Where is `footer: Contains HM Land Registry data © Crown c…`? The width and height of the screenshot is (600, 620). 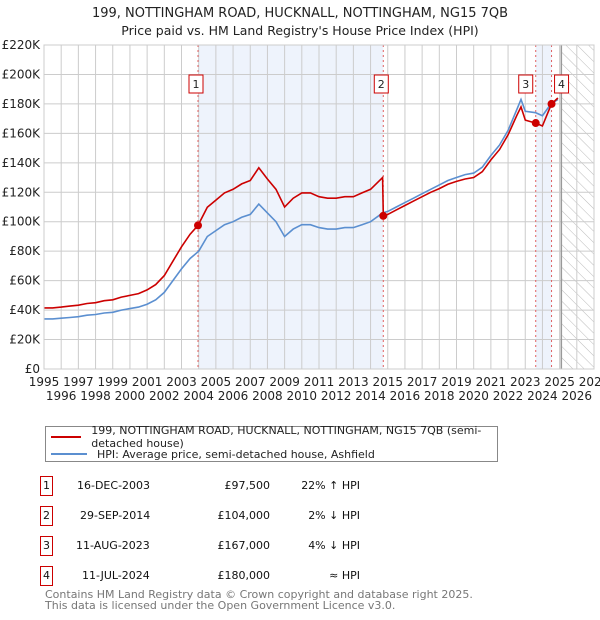
footer: Contains HM Land Registry data © Crown c… is located at coordinates (259, 600).